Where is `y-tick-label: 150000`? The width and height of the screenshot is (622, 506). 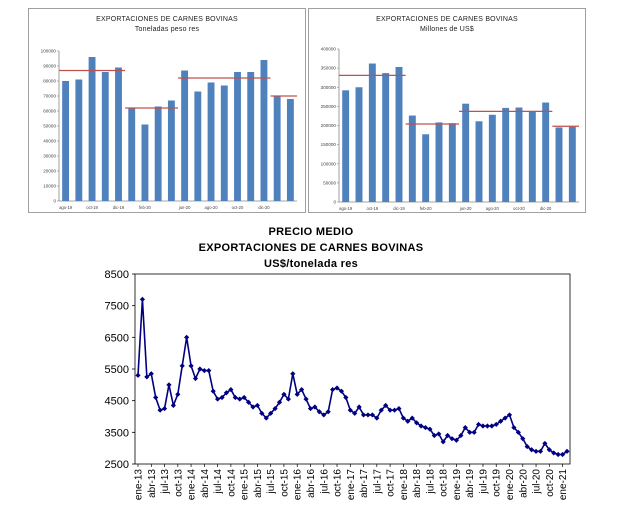 y-tick-label: 150000 is located at coordinates (329, 144).